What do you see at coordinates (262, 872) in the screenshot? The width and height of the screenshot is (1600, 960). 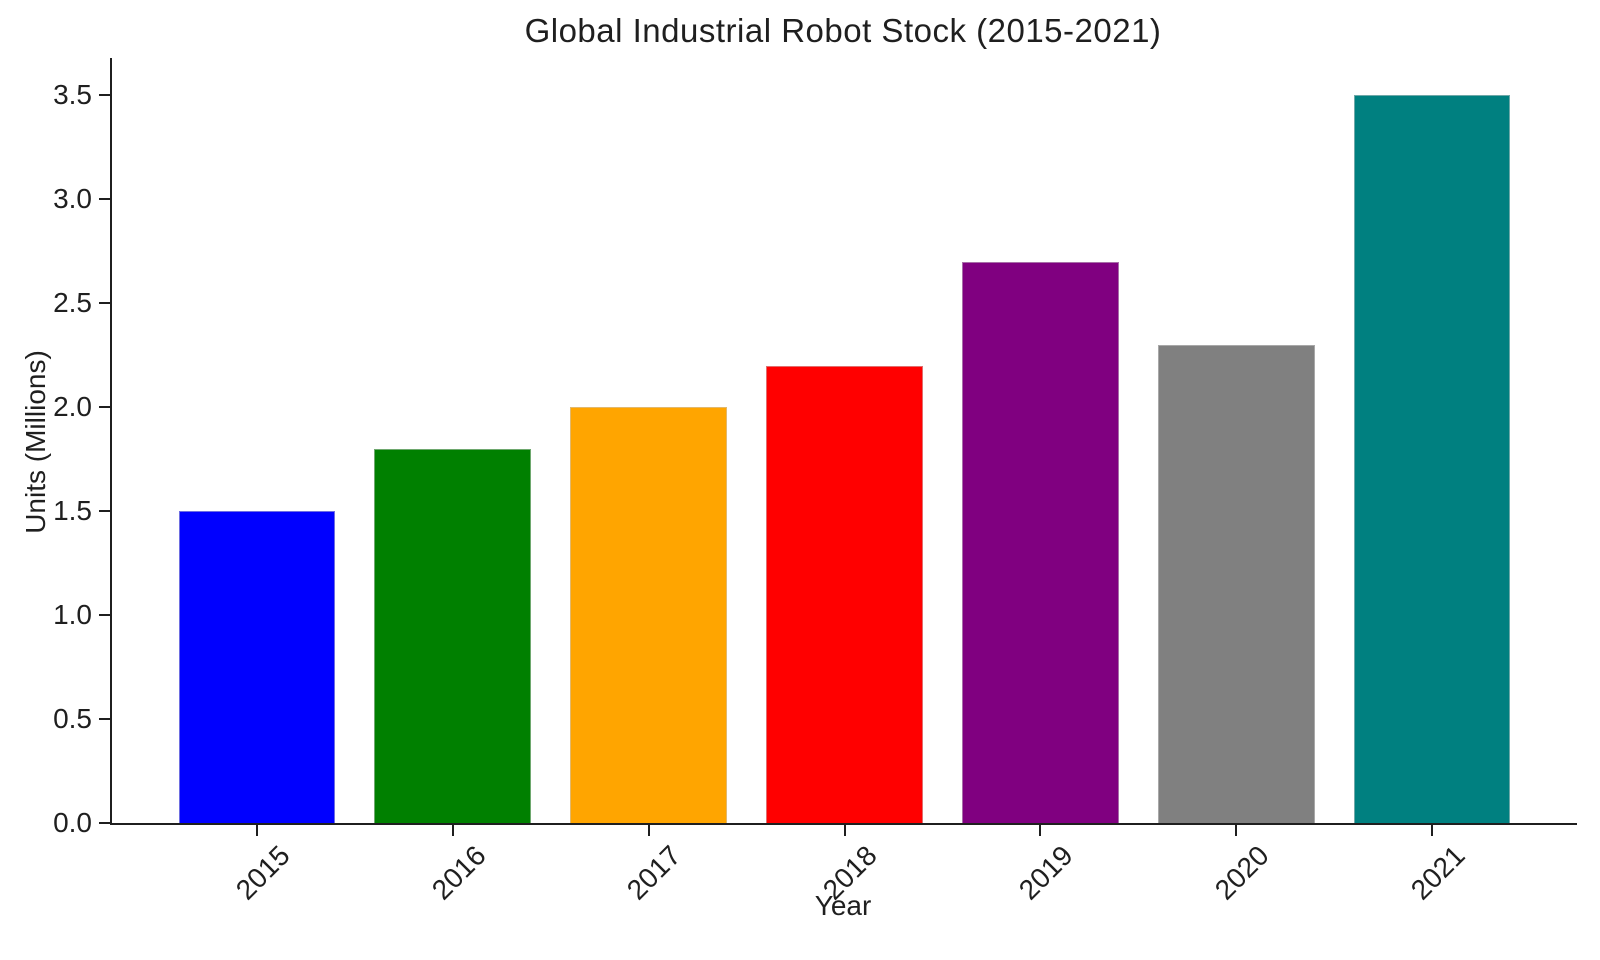 I see `x-tick-label-2015: 2015` at bounding box center [262, 872].